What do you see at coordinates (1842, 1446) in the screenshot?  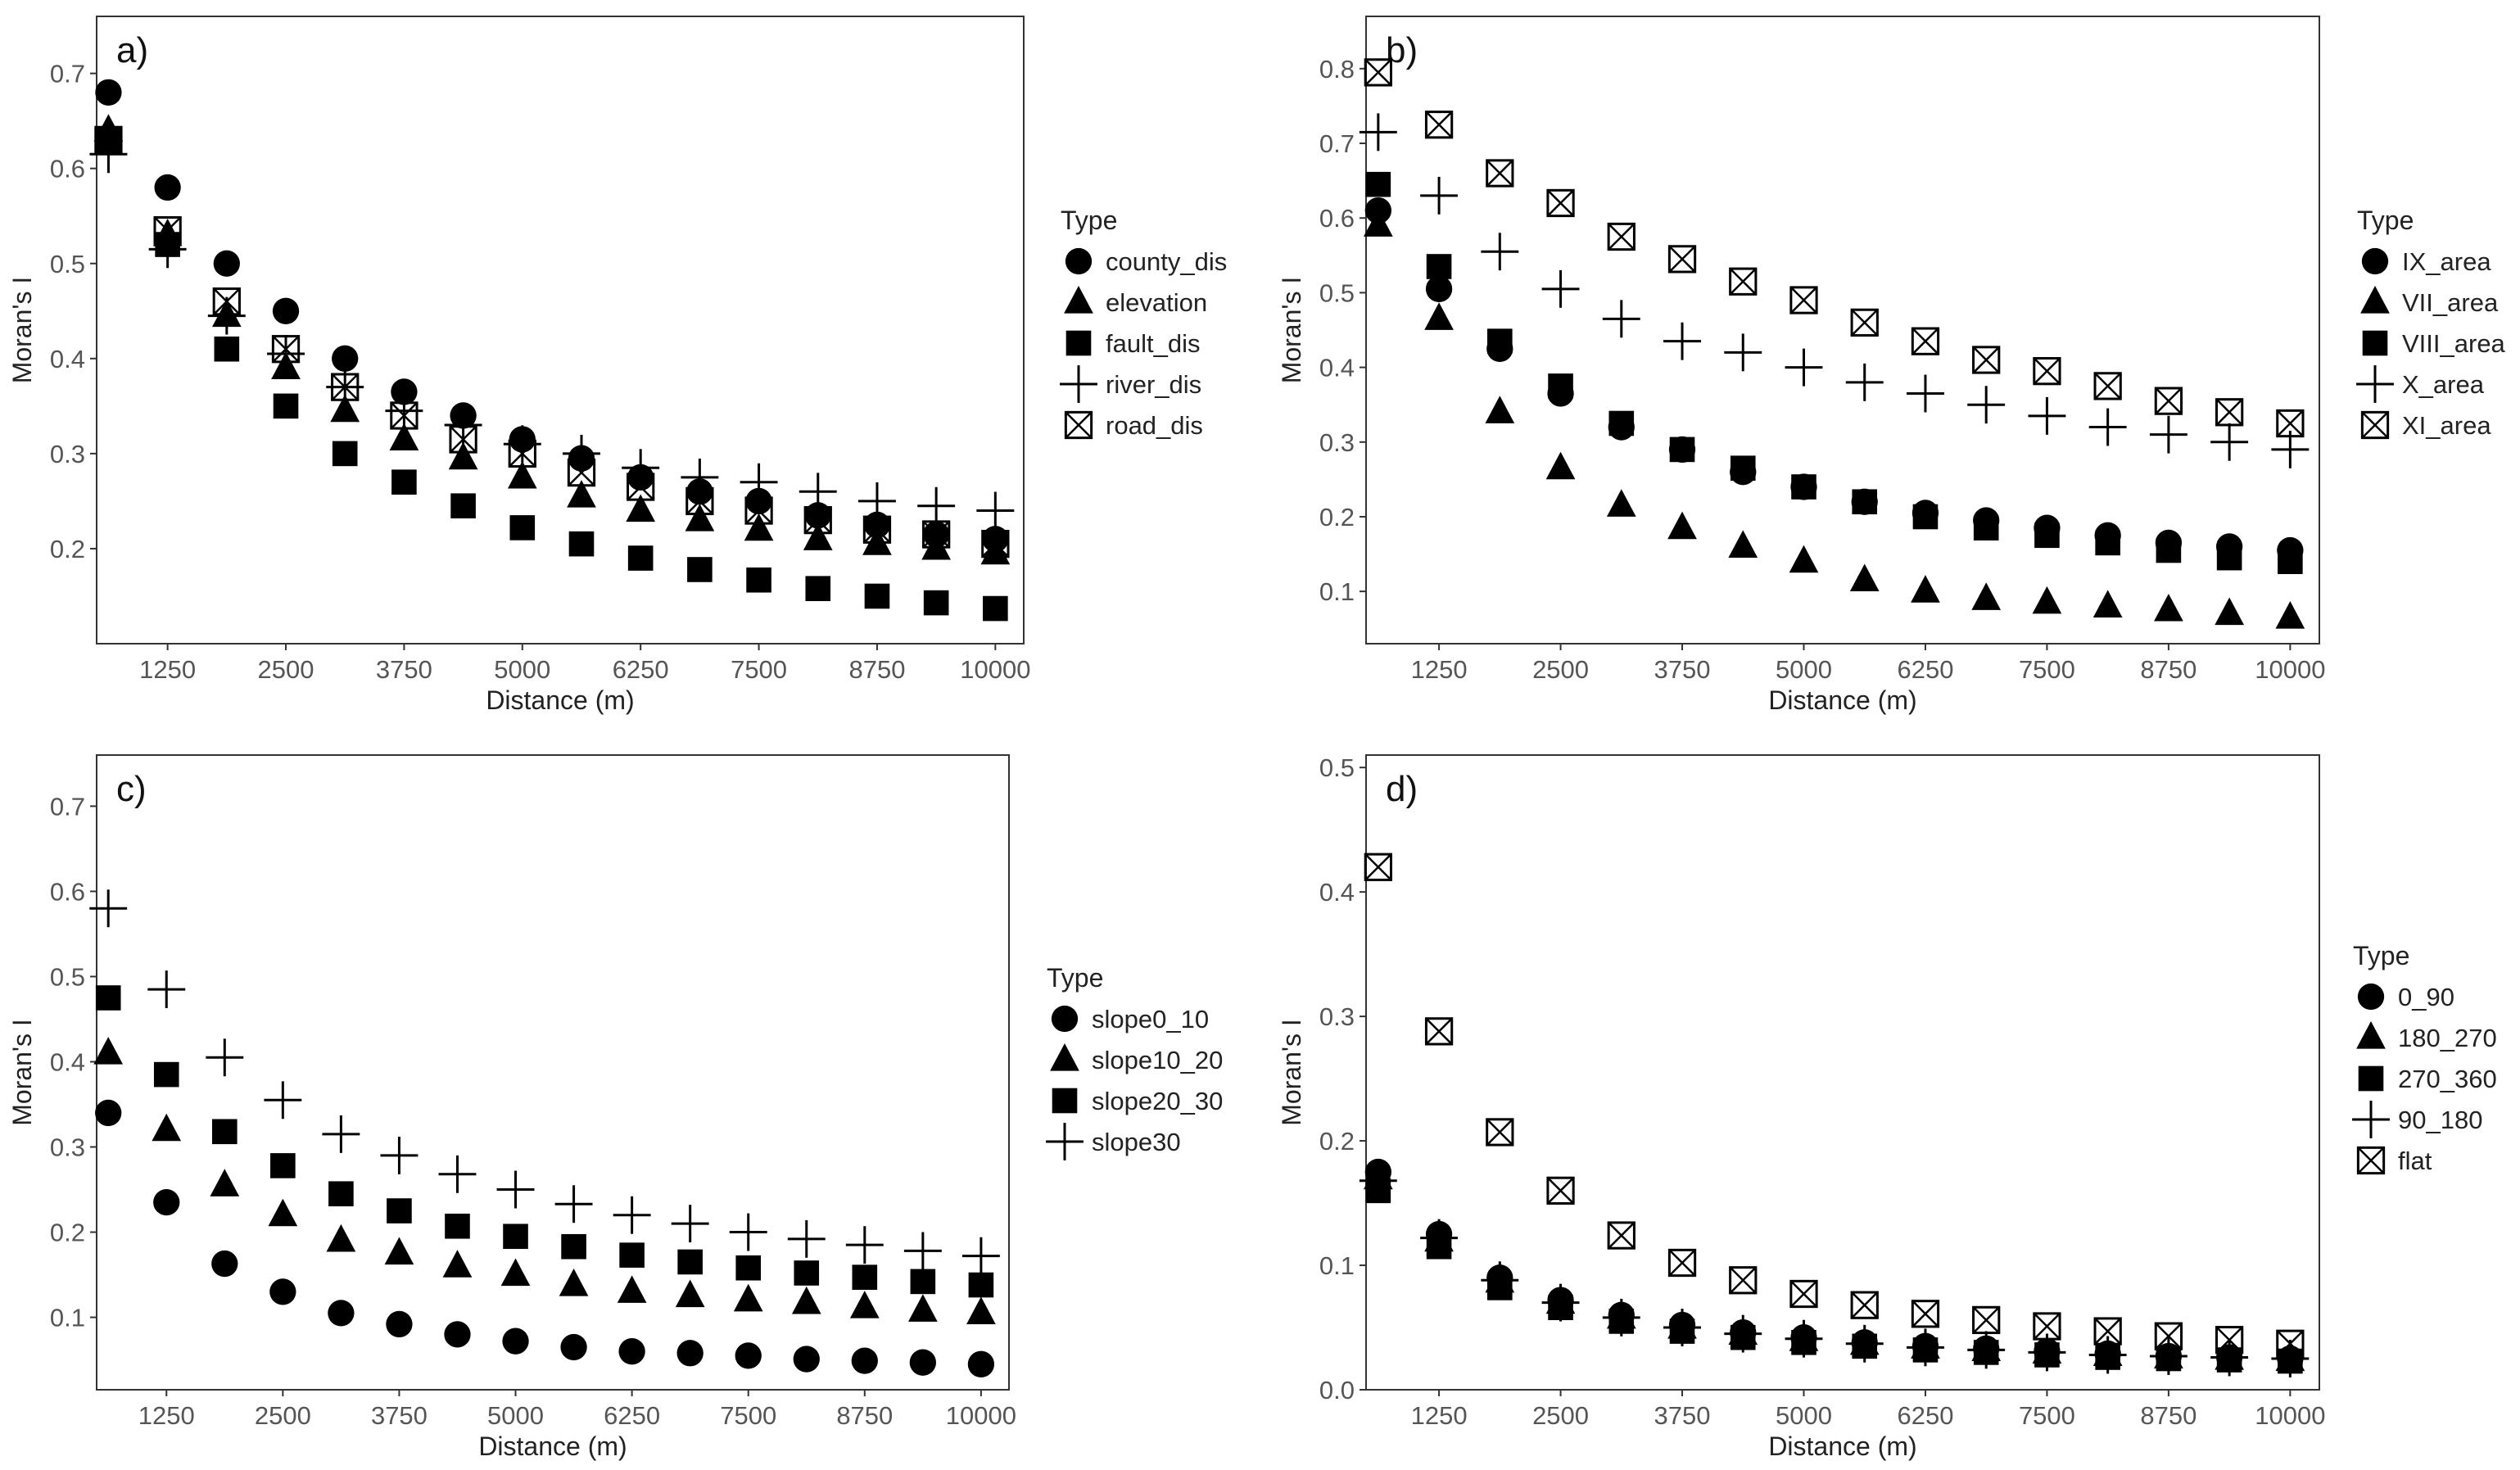 I see `x-axis-title: Distance (m)` at bounding box center [1842, 1446].